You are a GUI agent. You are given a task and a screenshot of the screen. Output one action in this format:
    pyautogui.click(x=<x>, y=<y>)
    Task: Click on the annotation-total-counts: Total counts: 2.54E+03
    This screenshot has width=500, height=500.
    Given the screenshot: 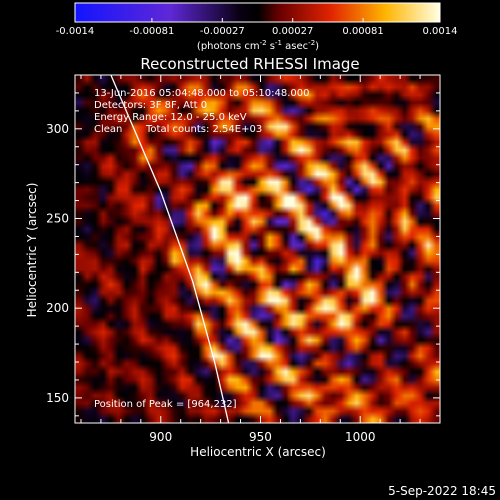 What is the action you would take?
    pyautogui.click(x=203, y=129)
    